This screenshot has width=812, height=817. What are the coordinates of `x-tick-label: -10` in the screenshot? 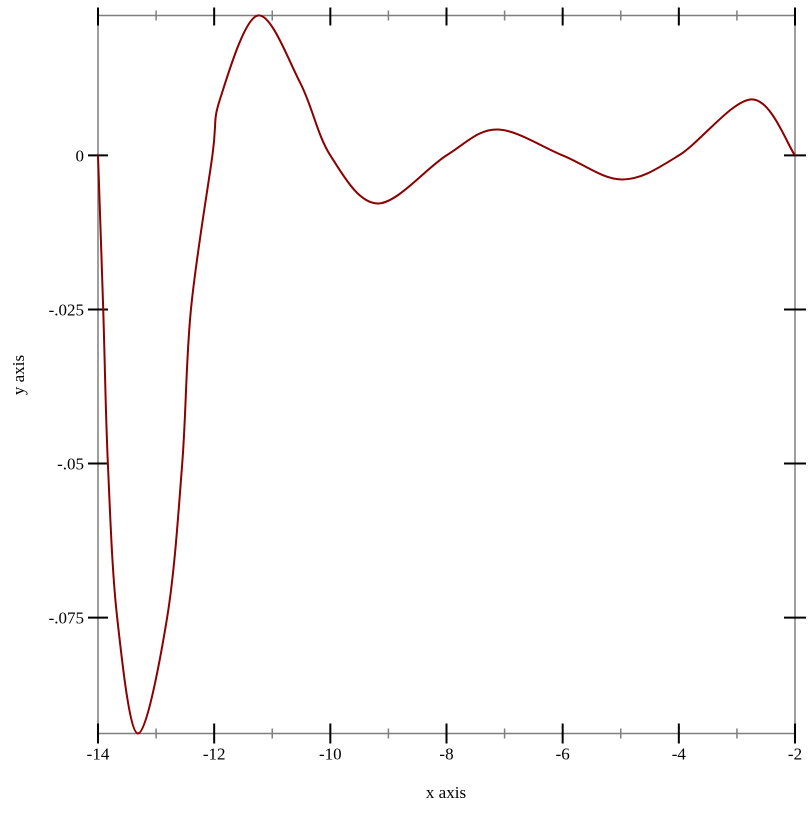 It's located at (330, 754).